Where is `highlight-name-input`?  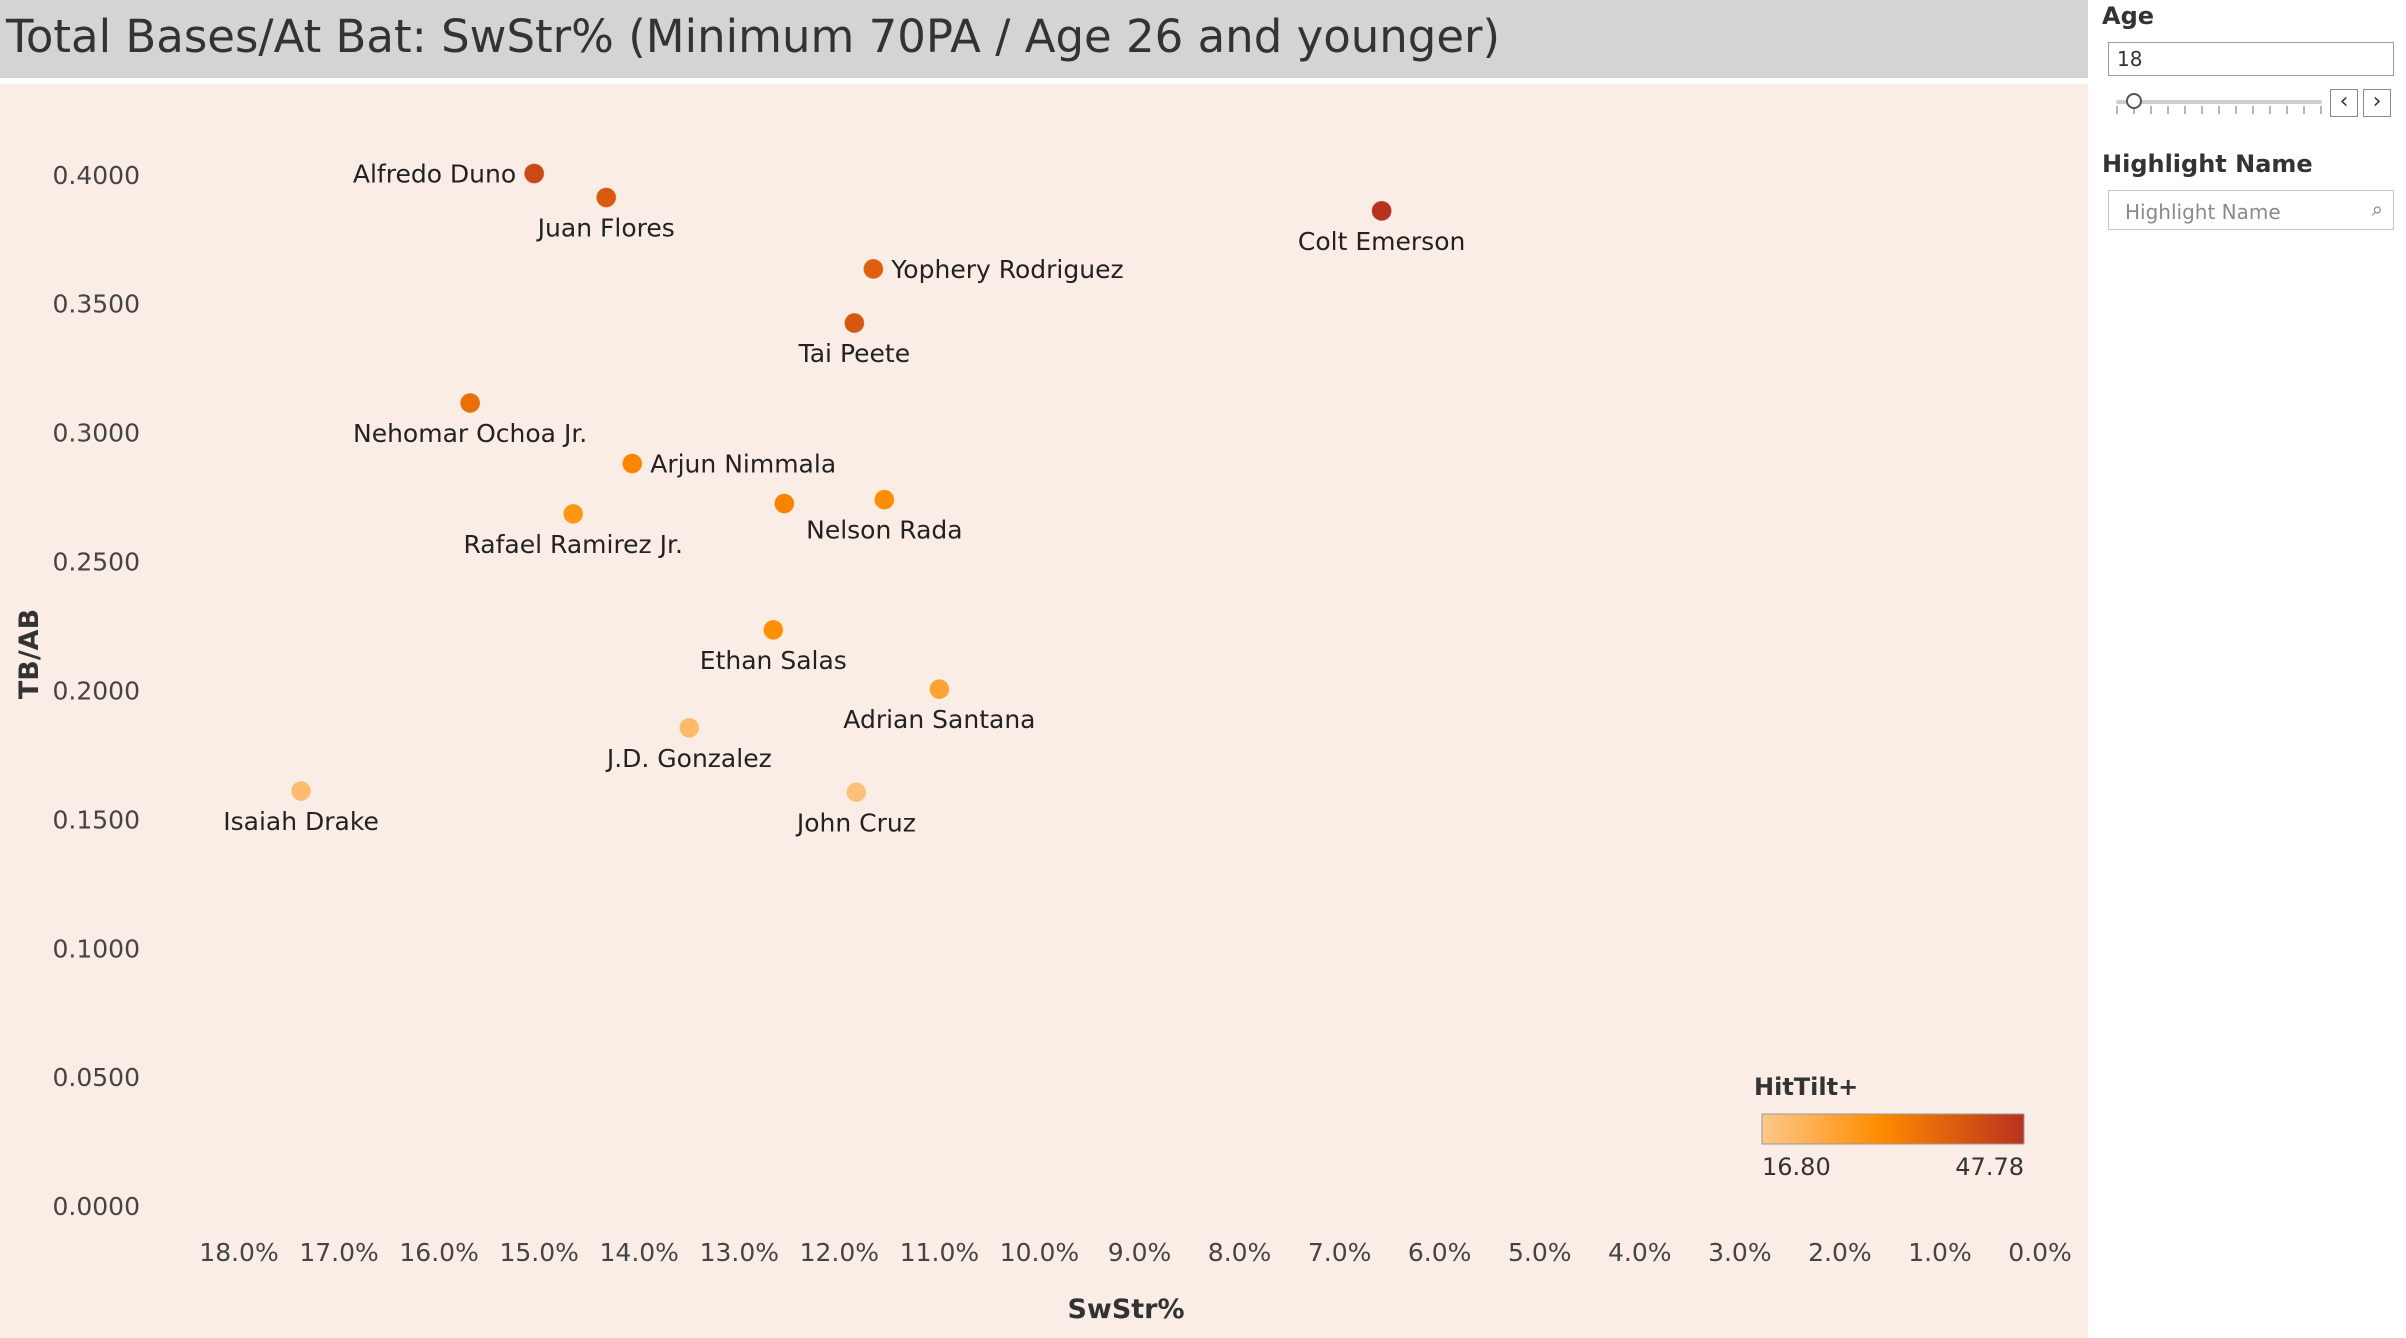 highlight-name-input is located at coordinates (2240, 212).